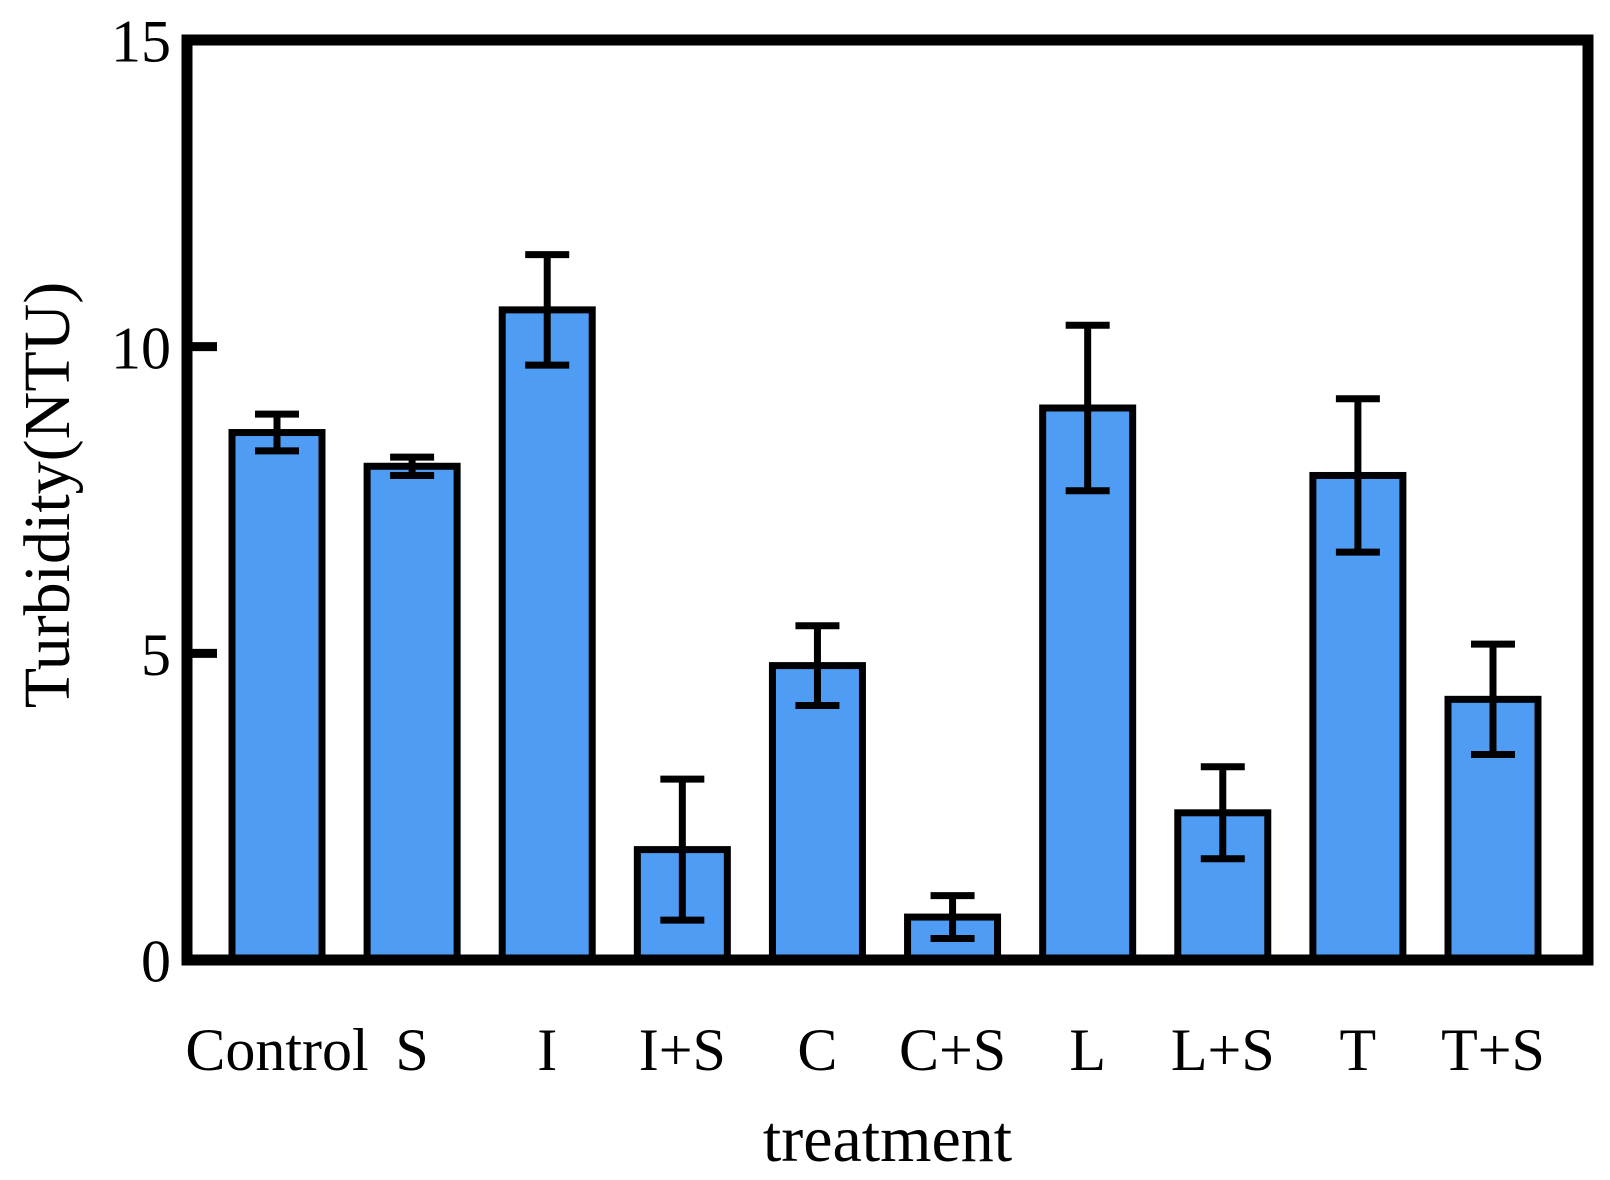 The width and height of the screenshot is (1610, 1180). Describe the element at coordinates (156, 962) in the screenshot. I see `y-tick-label: 0` at that location.